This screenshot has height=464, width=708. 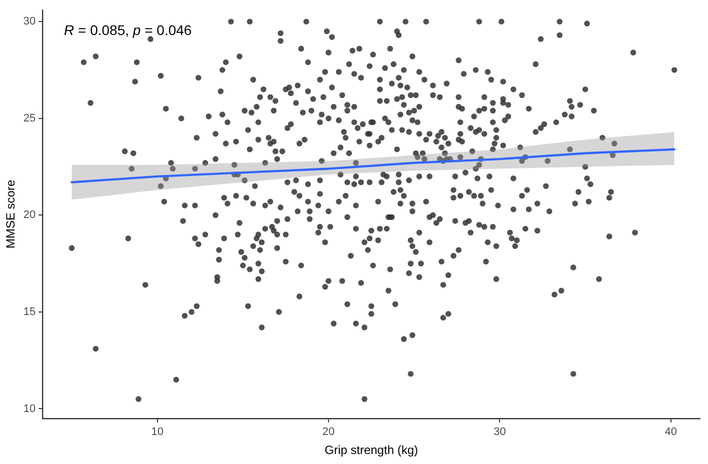 I want to click on x-axis-title: Grip strength (kg), so click(x=371, y=450).